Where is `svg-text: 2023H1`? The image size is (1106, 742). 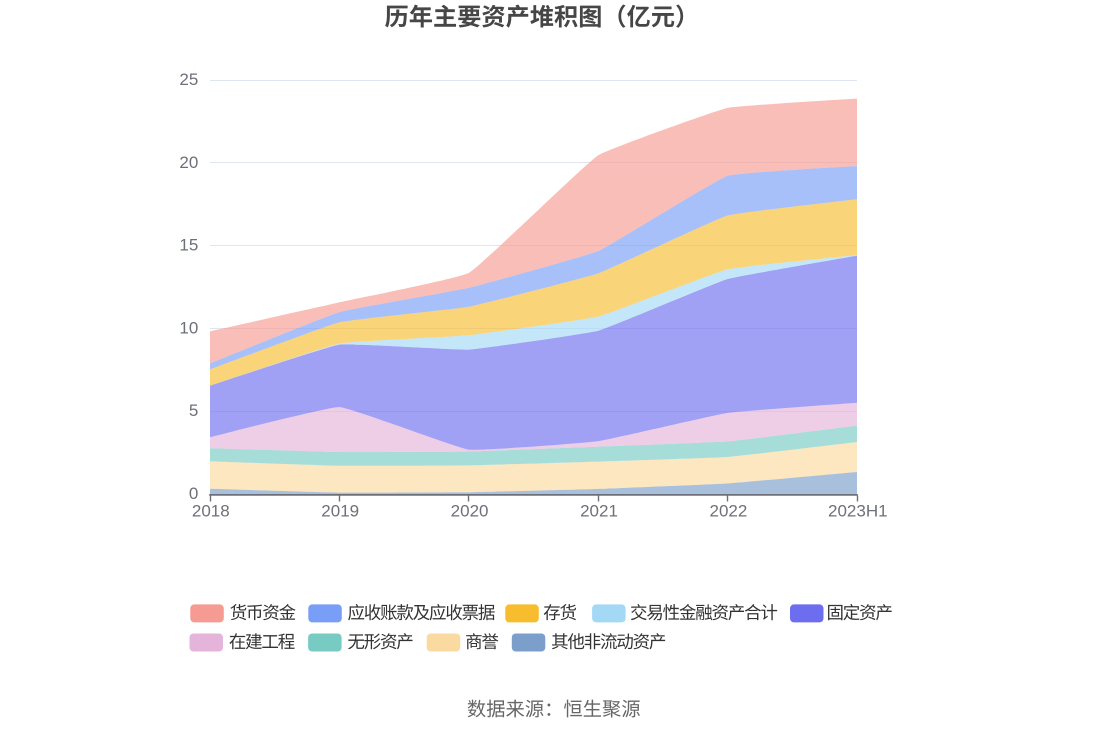
svg-text: 2023H1 is located at coordinates (858, 511).